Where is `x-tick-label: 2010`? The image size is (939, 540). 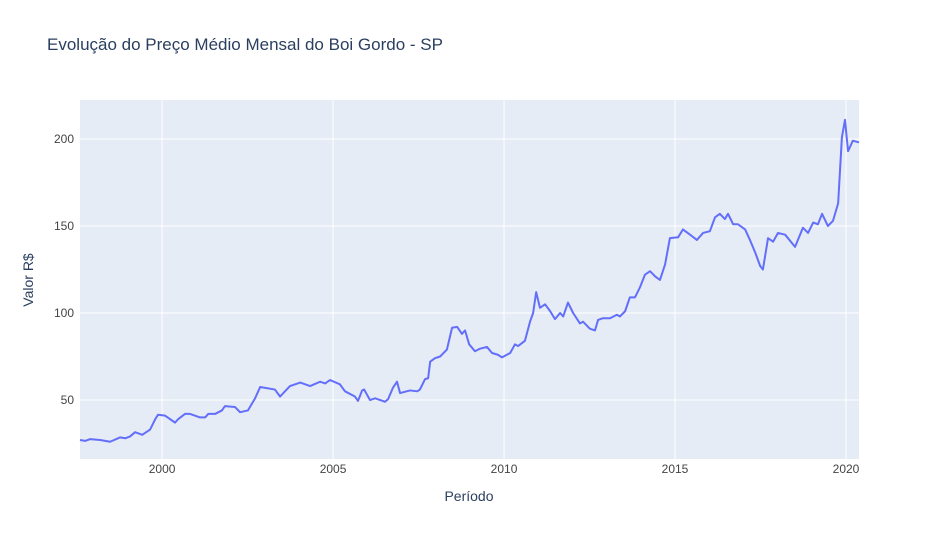
x-tick-label: 2010 is located at coordinates (504, 469).